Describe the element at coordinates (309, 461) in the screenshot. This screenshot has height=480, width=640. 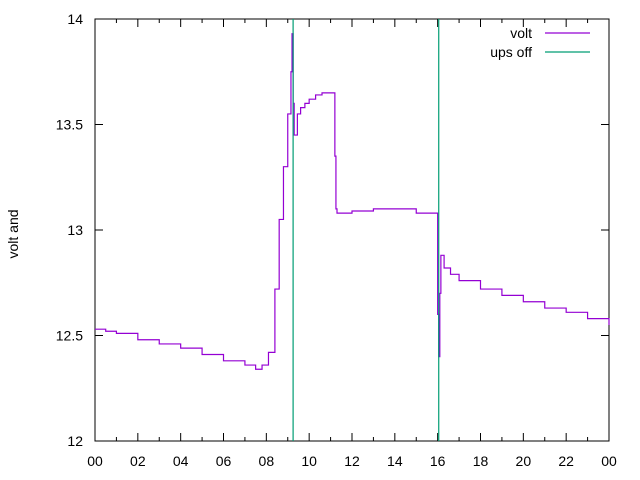
I see `x-tick-label: 10` at that location.